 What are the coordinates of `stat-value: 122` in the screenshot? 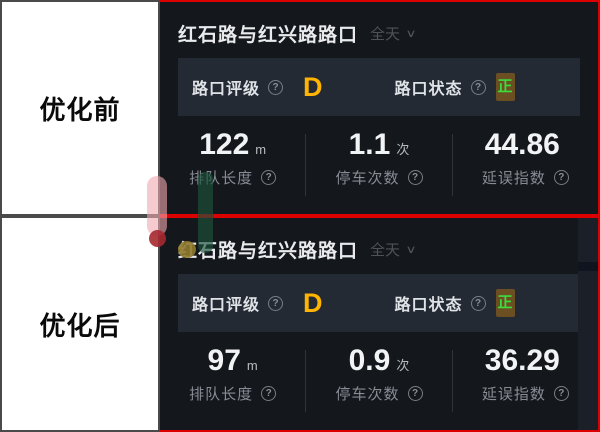 It's located at (224, 144).